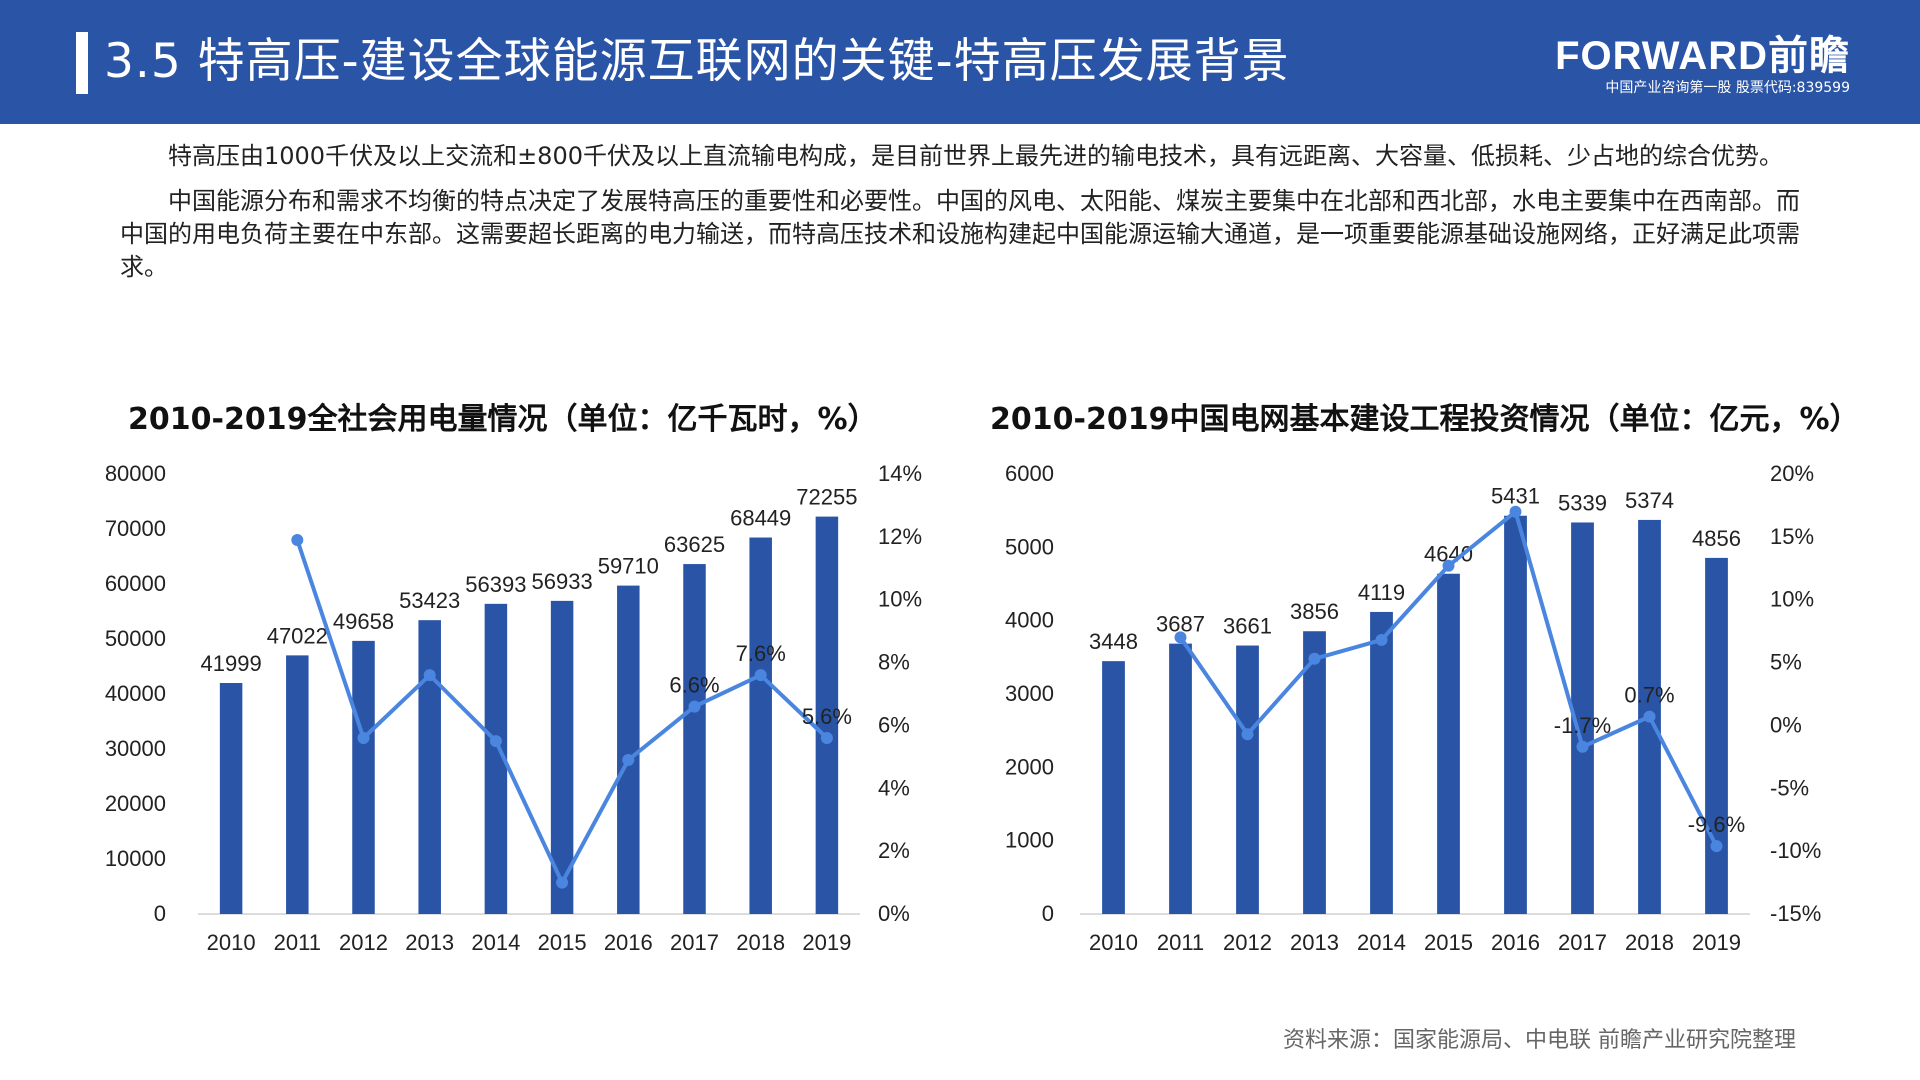  I want to click on y-axis-right-tick-label: 20%, so click(1792, 473).